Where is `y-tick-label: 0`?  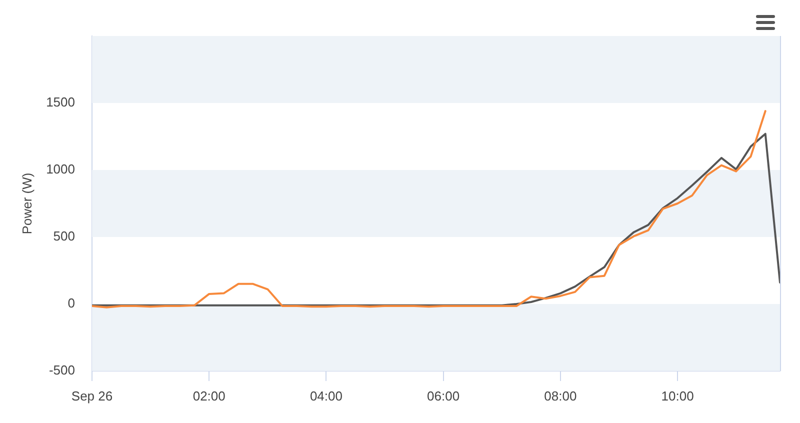
y-tick-label: 0 is located at coordinates (71, 303).